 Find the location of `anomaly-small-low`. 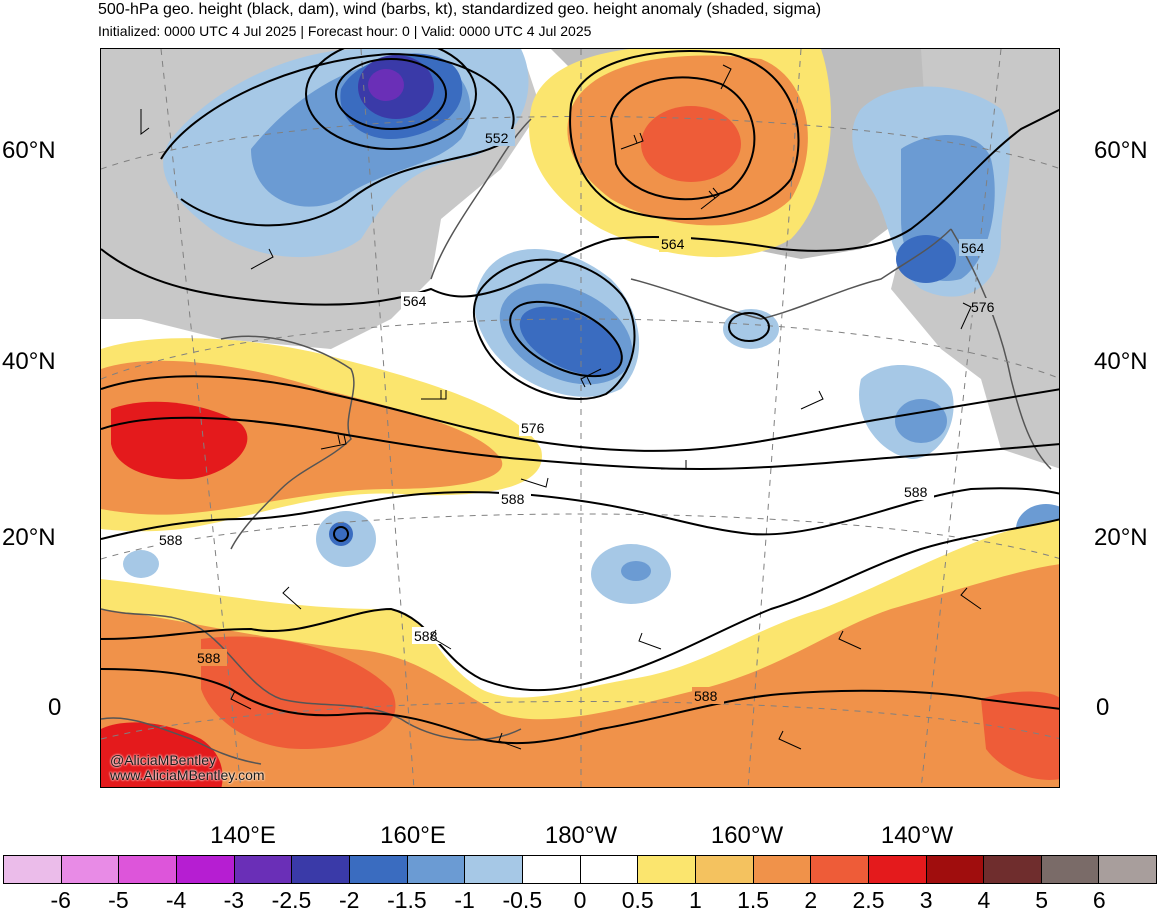

anomaly-small-low is located at coordinates (751, 329).